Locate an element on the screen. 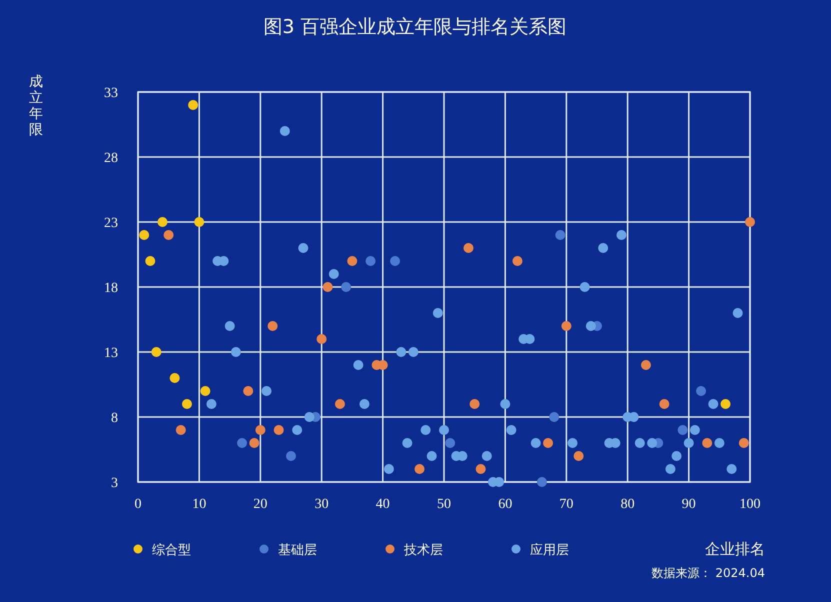 This screenshot has height=602, width=831. x-tick-label: 100 is located at coordinates (750, 504).